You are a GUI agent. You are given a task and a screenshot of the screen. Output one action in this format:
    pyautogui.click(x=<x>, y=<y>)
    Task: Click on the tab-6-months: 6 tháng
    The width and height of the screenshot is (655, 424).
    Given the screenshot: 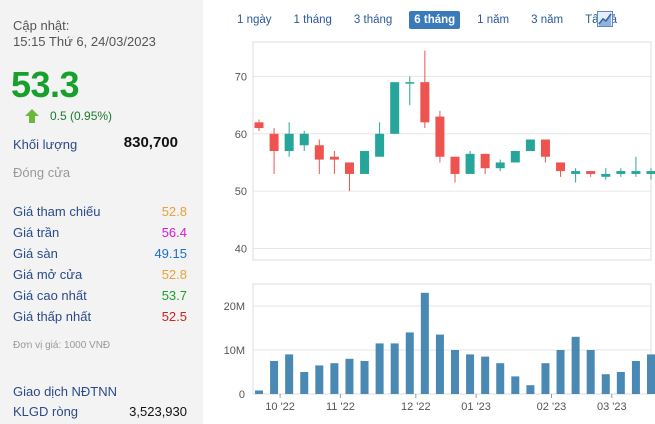 What is the action you would take?
    pyautogui.click(x=435, y=20)
    